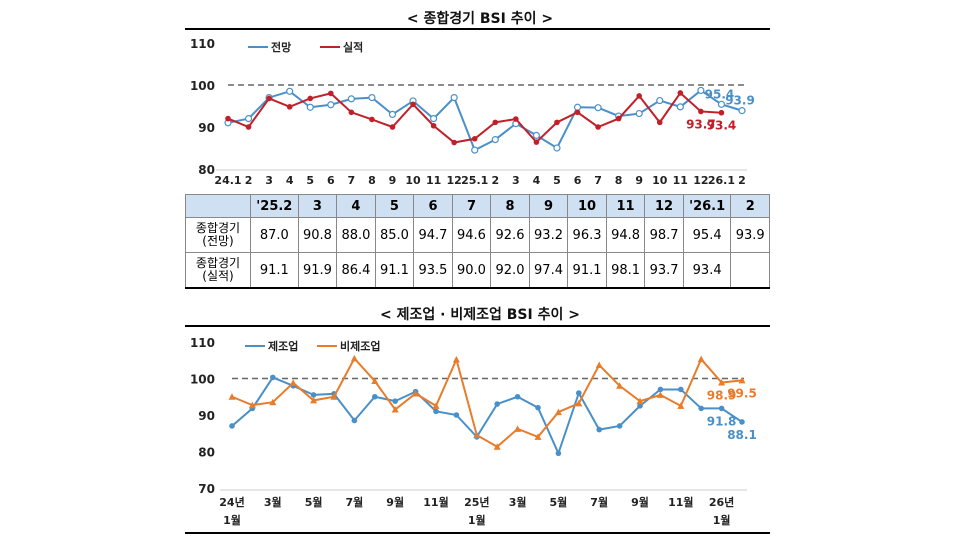  Describe the element at coordinates (548, 235) in the screenshot. I see `table-cell: 93.2` at that location.